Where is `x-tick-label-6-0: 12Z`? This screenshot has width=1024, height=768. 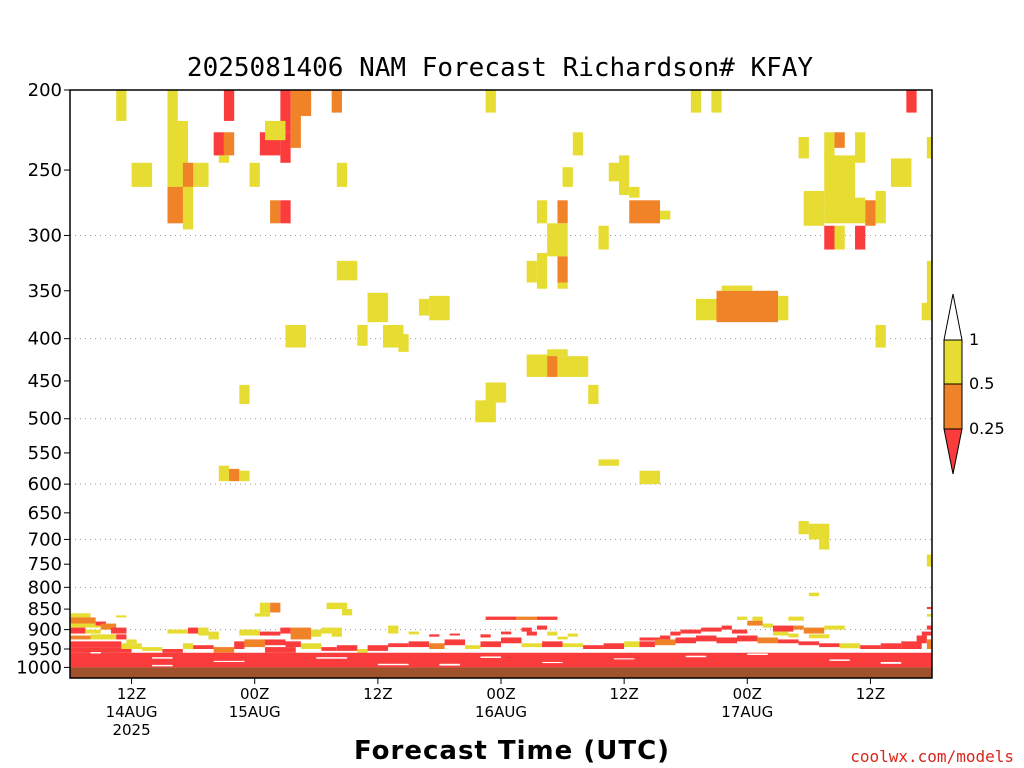
x-tick-label-6-0: 12Z is located at coordinates (870, 694).